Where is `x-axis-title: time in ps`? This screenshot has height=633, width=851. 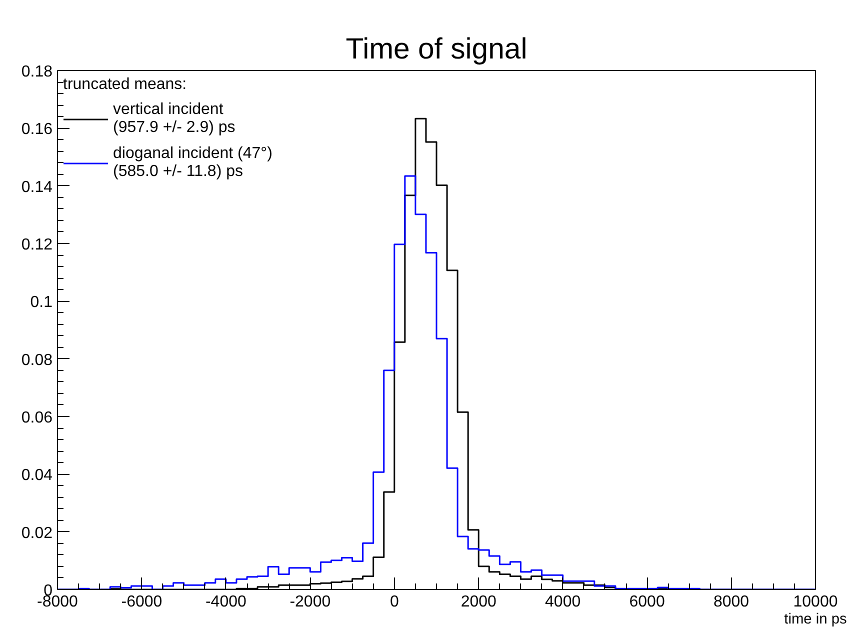 x-axis-title: time in ps is located at coordinates (815, 620).